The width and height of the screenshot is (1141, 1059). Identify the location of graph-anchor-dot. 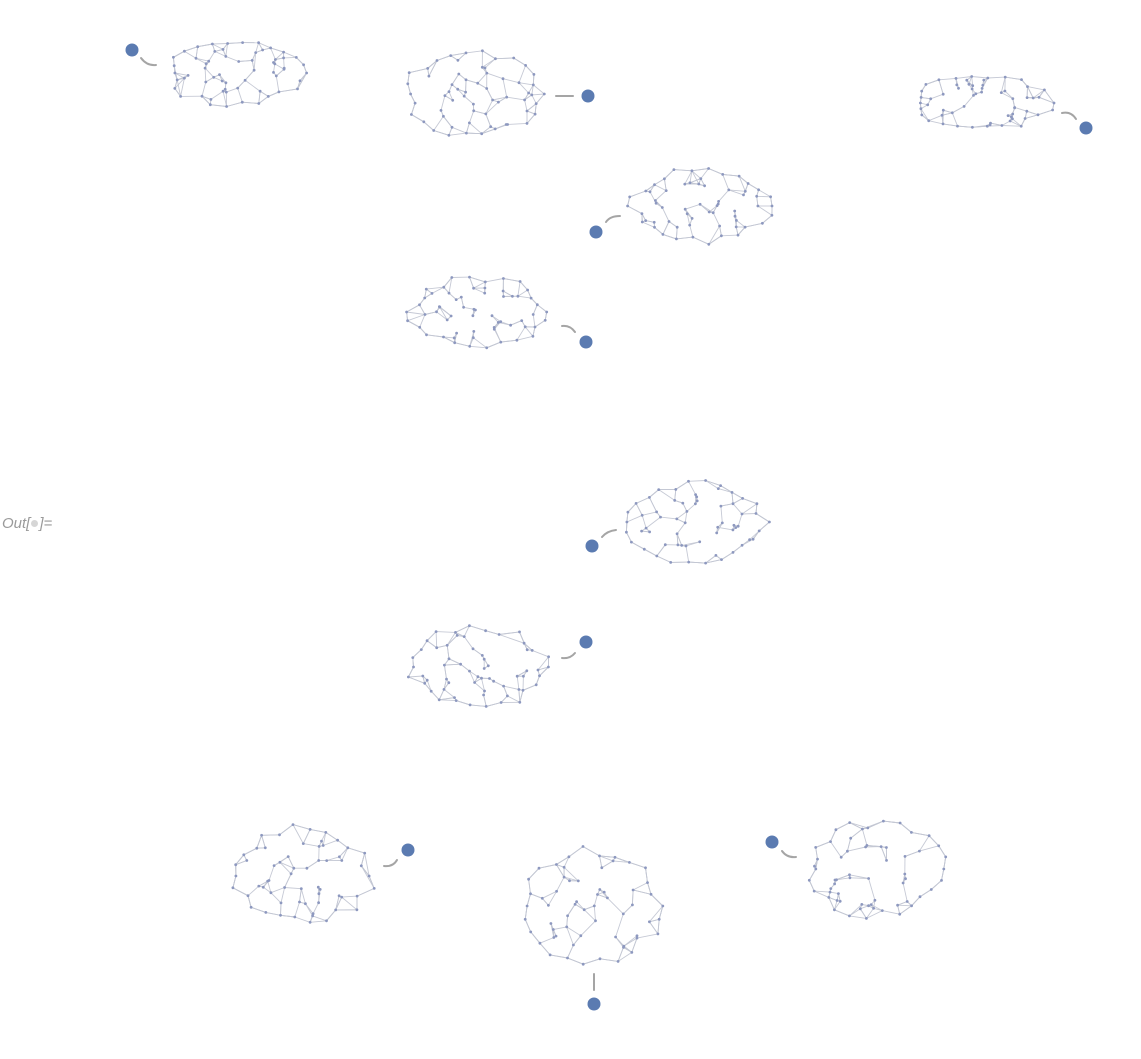
(772, 842).